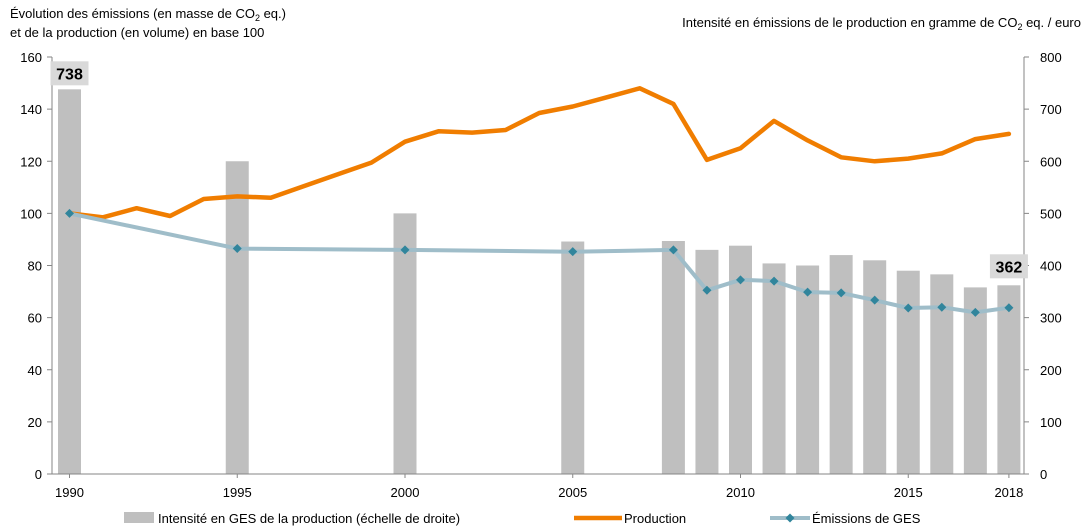  Describe the element at coordinates (35, 370) in the screenshot. I see `left-axis-tick-label: 40` at that location.